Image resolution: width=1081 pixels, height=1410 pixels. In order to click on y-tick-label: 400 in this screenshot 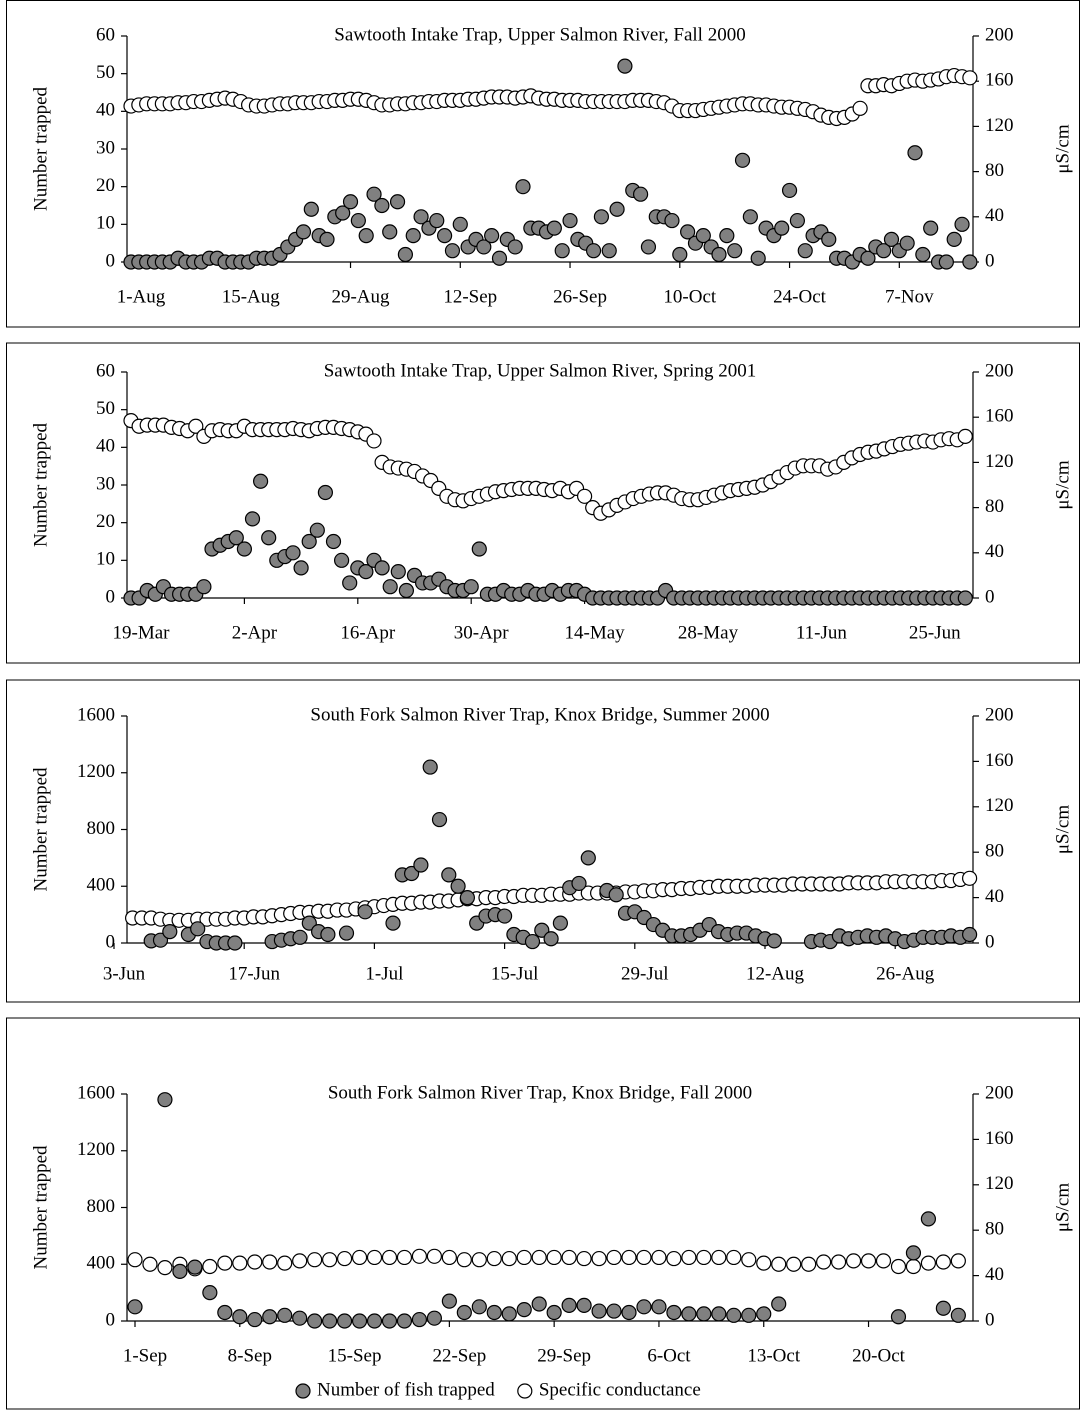, I will do `click(101, 1263)`.